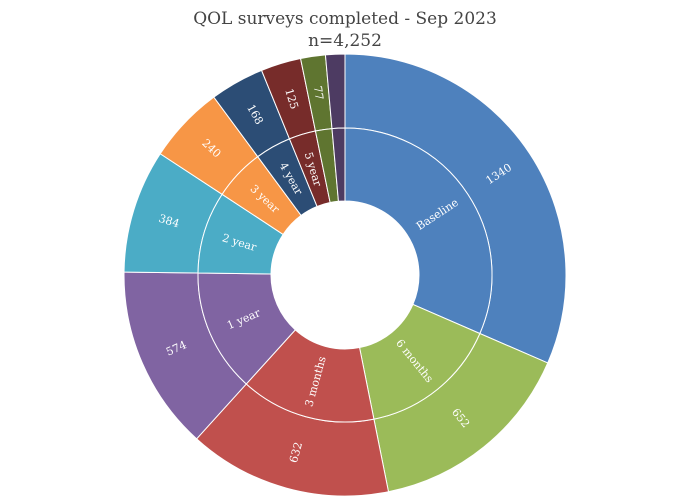 The image size is (691, 502). Describe the element at coordinates (296, 453) in the screenshot. I see `value-label-3-months: 632` at that location.